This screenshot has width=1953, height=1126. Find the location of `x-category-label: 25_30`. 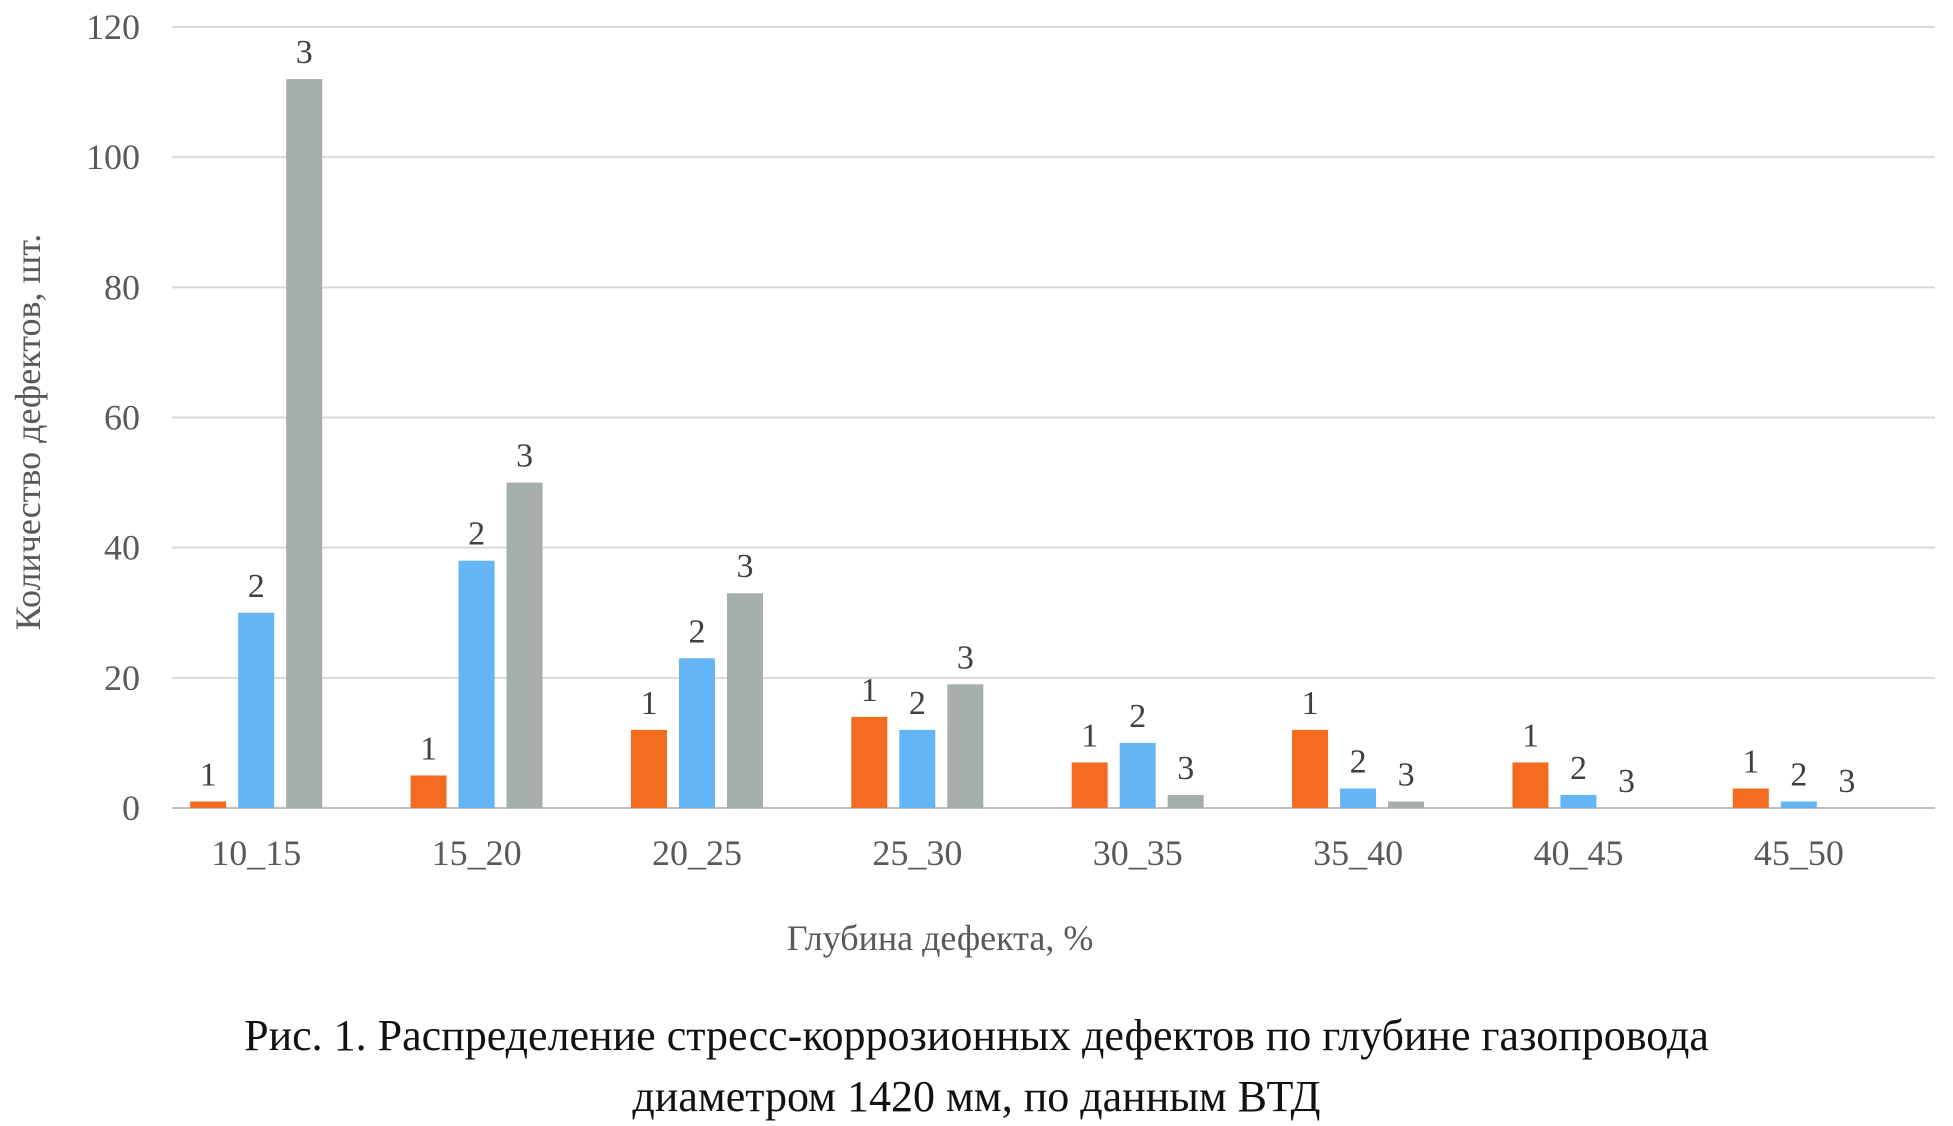

x-category-label: 25_30 is located at coordinates (917, 853).